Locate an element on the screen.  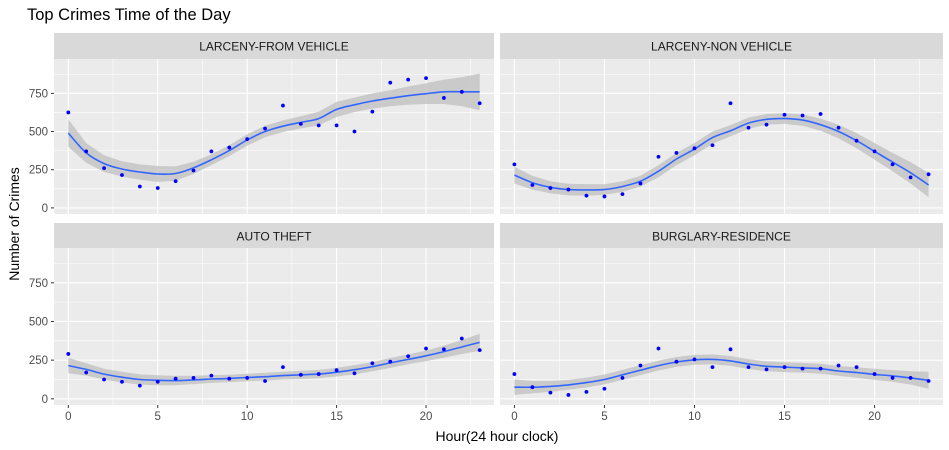
facet-strip-label: BURGLARY-RESIDENCE is located at coordinates (721, 237).